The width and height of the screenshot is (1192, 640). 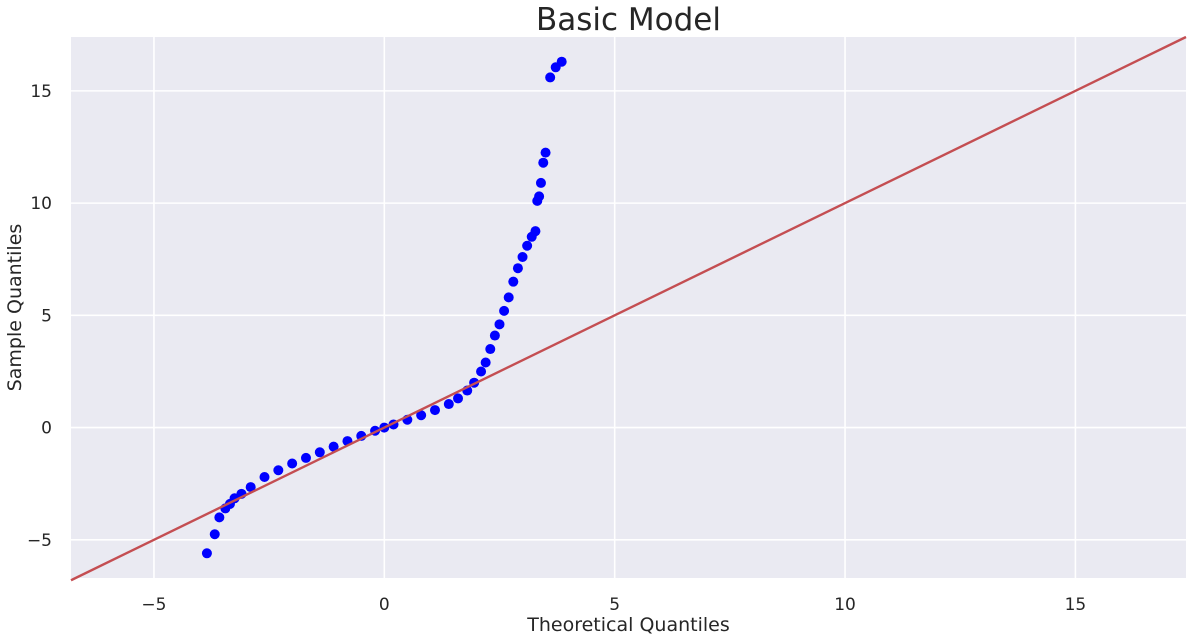 I want to click on x-tick-label: 0, so click(x=384, y=605).